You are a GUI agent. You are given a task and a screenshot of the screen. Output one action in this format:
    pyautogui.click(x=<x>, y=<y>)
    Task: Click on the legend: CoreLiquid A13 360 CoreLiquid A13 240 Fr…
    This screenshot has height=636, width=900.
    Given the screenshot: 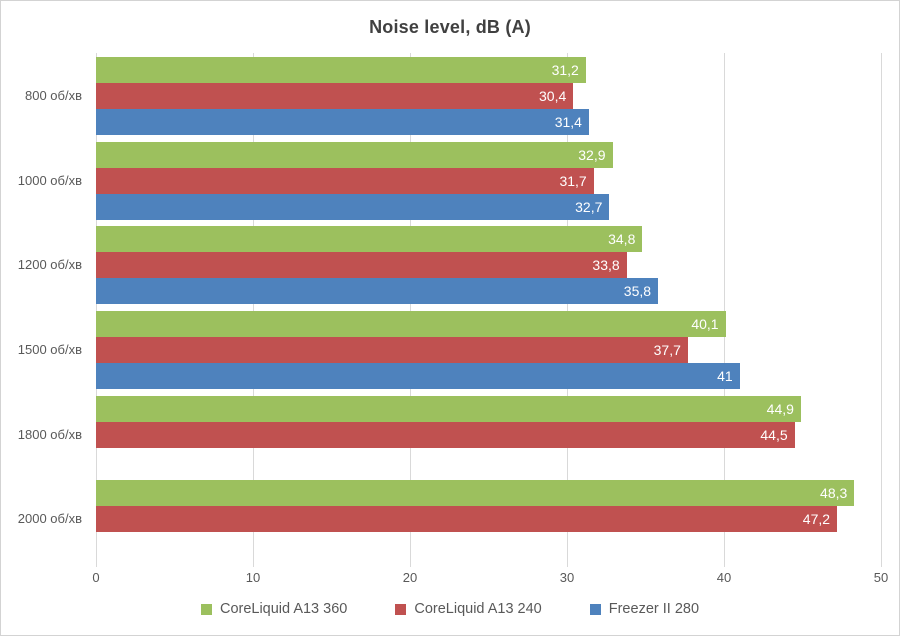 What is the action you would take?
    pyautogui.click(x=450, y=609)
    